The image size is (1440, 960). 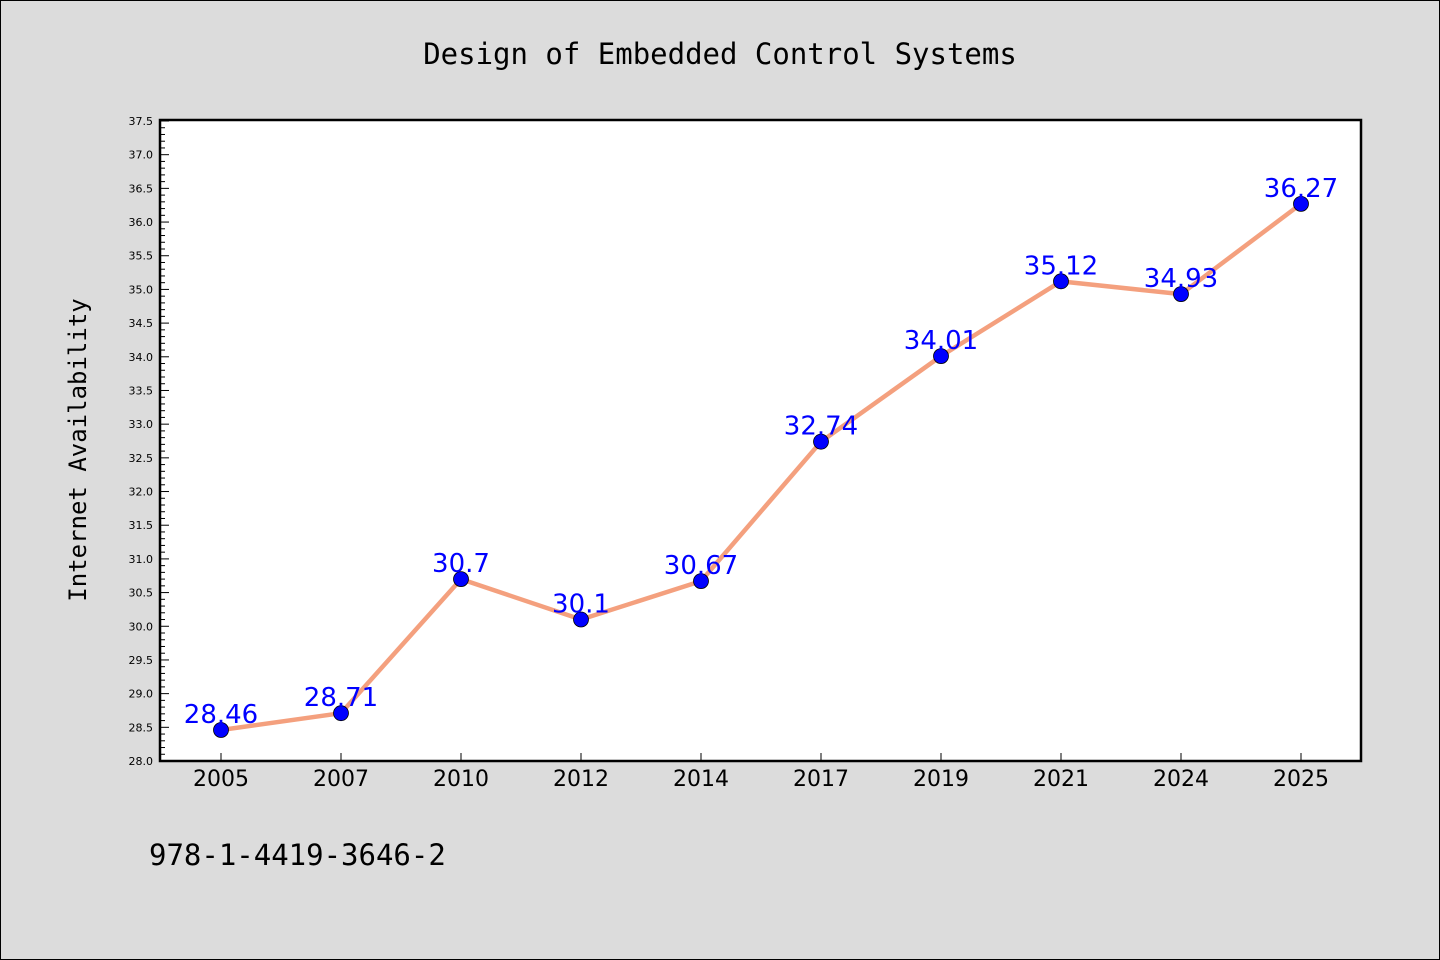 What do you see at coordinates (761, 772) in the screenshot?
I see `x-axis-ticks: 2005 2007 2010 2012 2014 2017 2019 2021 2024 2025` at bounding box center [761, 772].